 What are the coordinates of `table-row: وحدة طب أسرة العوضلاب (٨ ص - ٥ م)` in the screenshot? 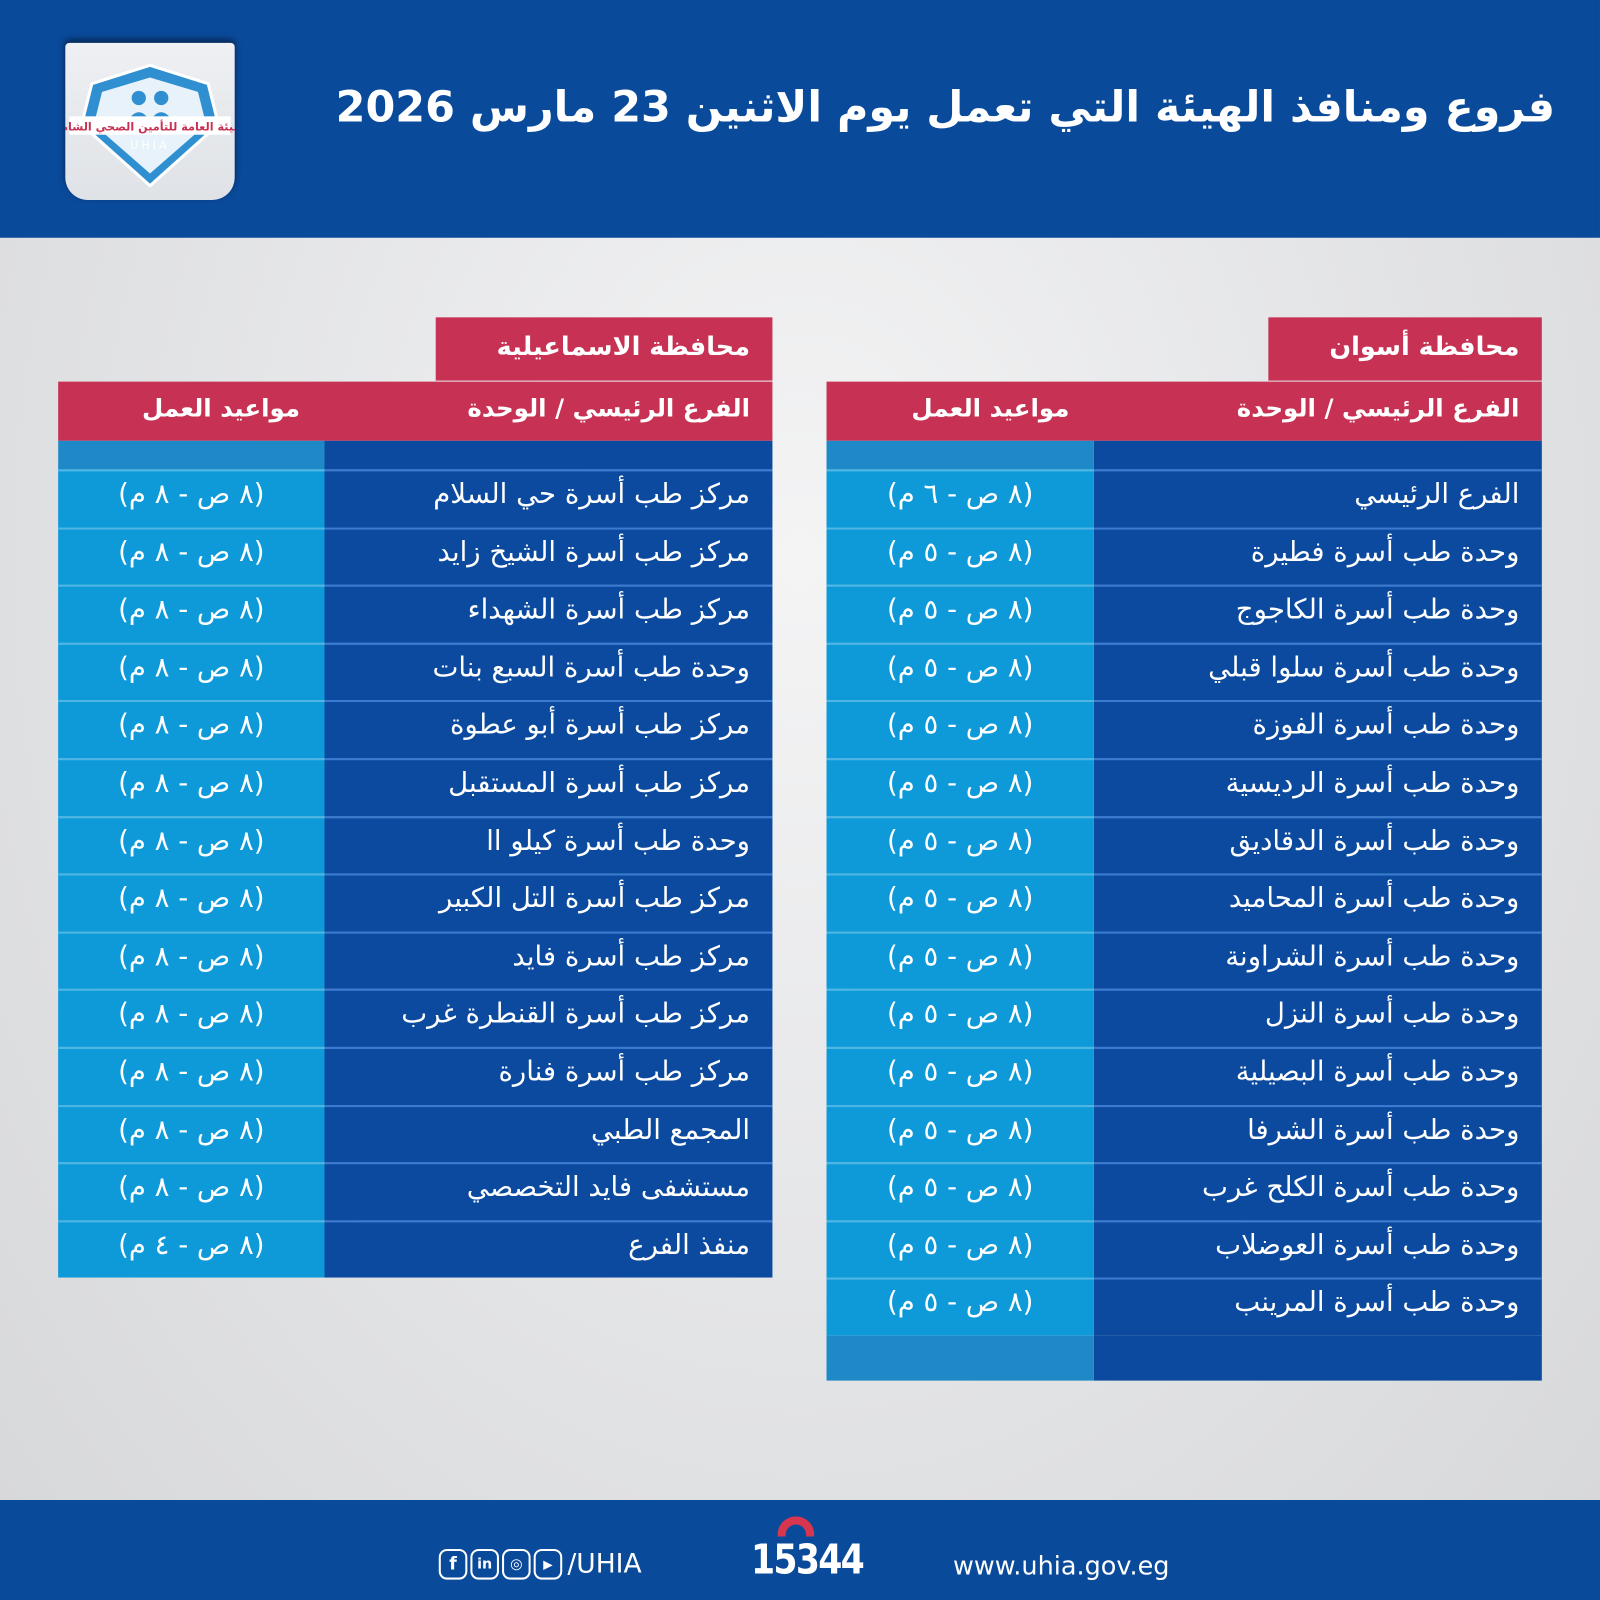 It's located at (1184, 1249).